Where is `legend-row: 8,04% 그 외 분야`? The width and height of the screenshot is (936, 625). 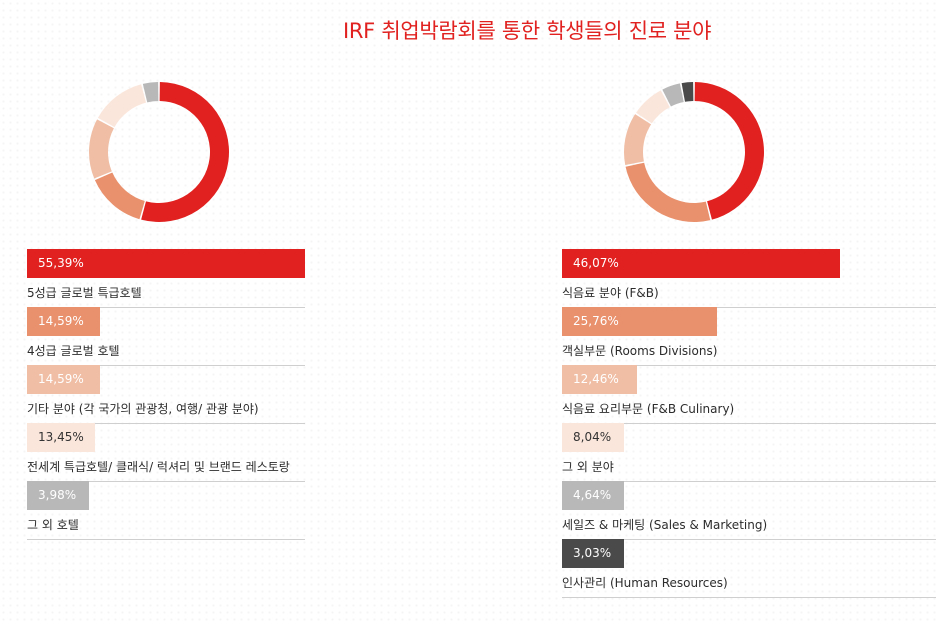 legend-row: 8,04% 그 외 분야 is located at coordinates (749, 452).